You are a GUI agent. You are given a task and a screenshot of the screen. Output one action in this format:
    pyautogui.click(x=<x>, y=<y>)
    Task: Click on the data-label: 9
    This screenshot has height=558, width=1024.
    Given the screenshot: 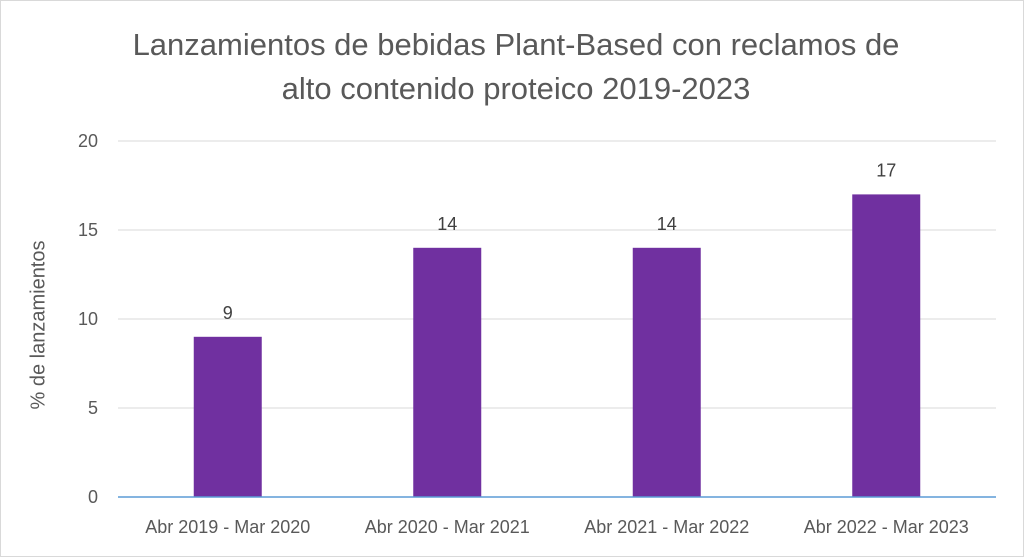 What is the action you would take?
    pyautogui.click(x=228, y=313)
    